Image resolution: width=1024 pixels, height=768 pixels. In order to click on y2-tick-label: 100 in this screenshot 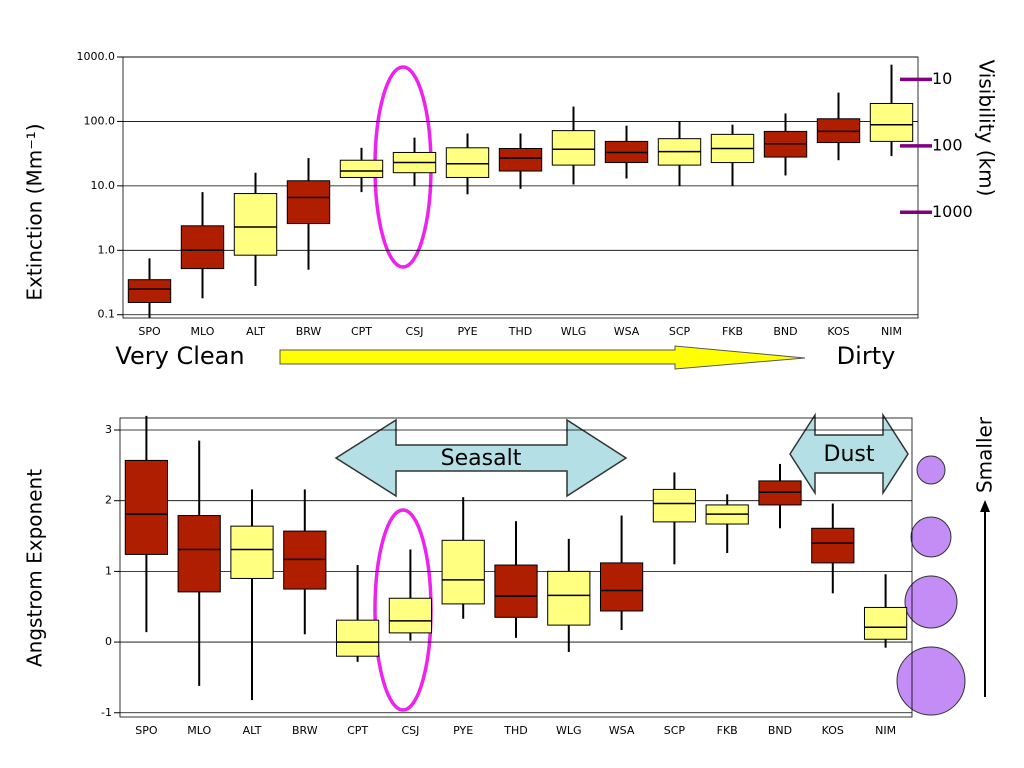, I will do `click(947, 144)`.